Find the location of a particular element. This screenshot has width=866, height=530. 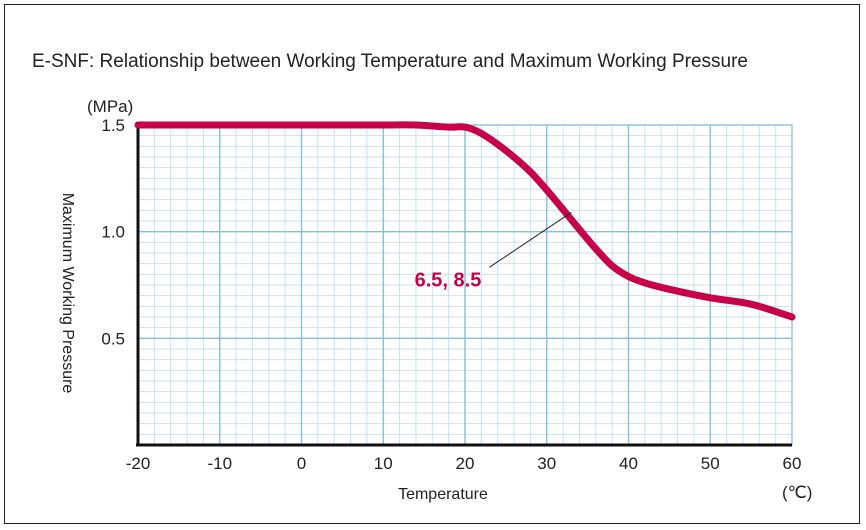

x-tick-label: 0 is located at coordinates (301, 463).